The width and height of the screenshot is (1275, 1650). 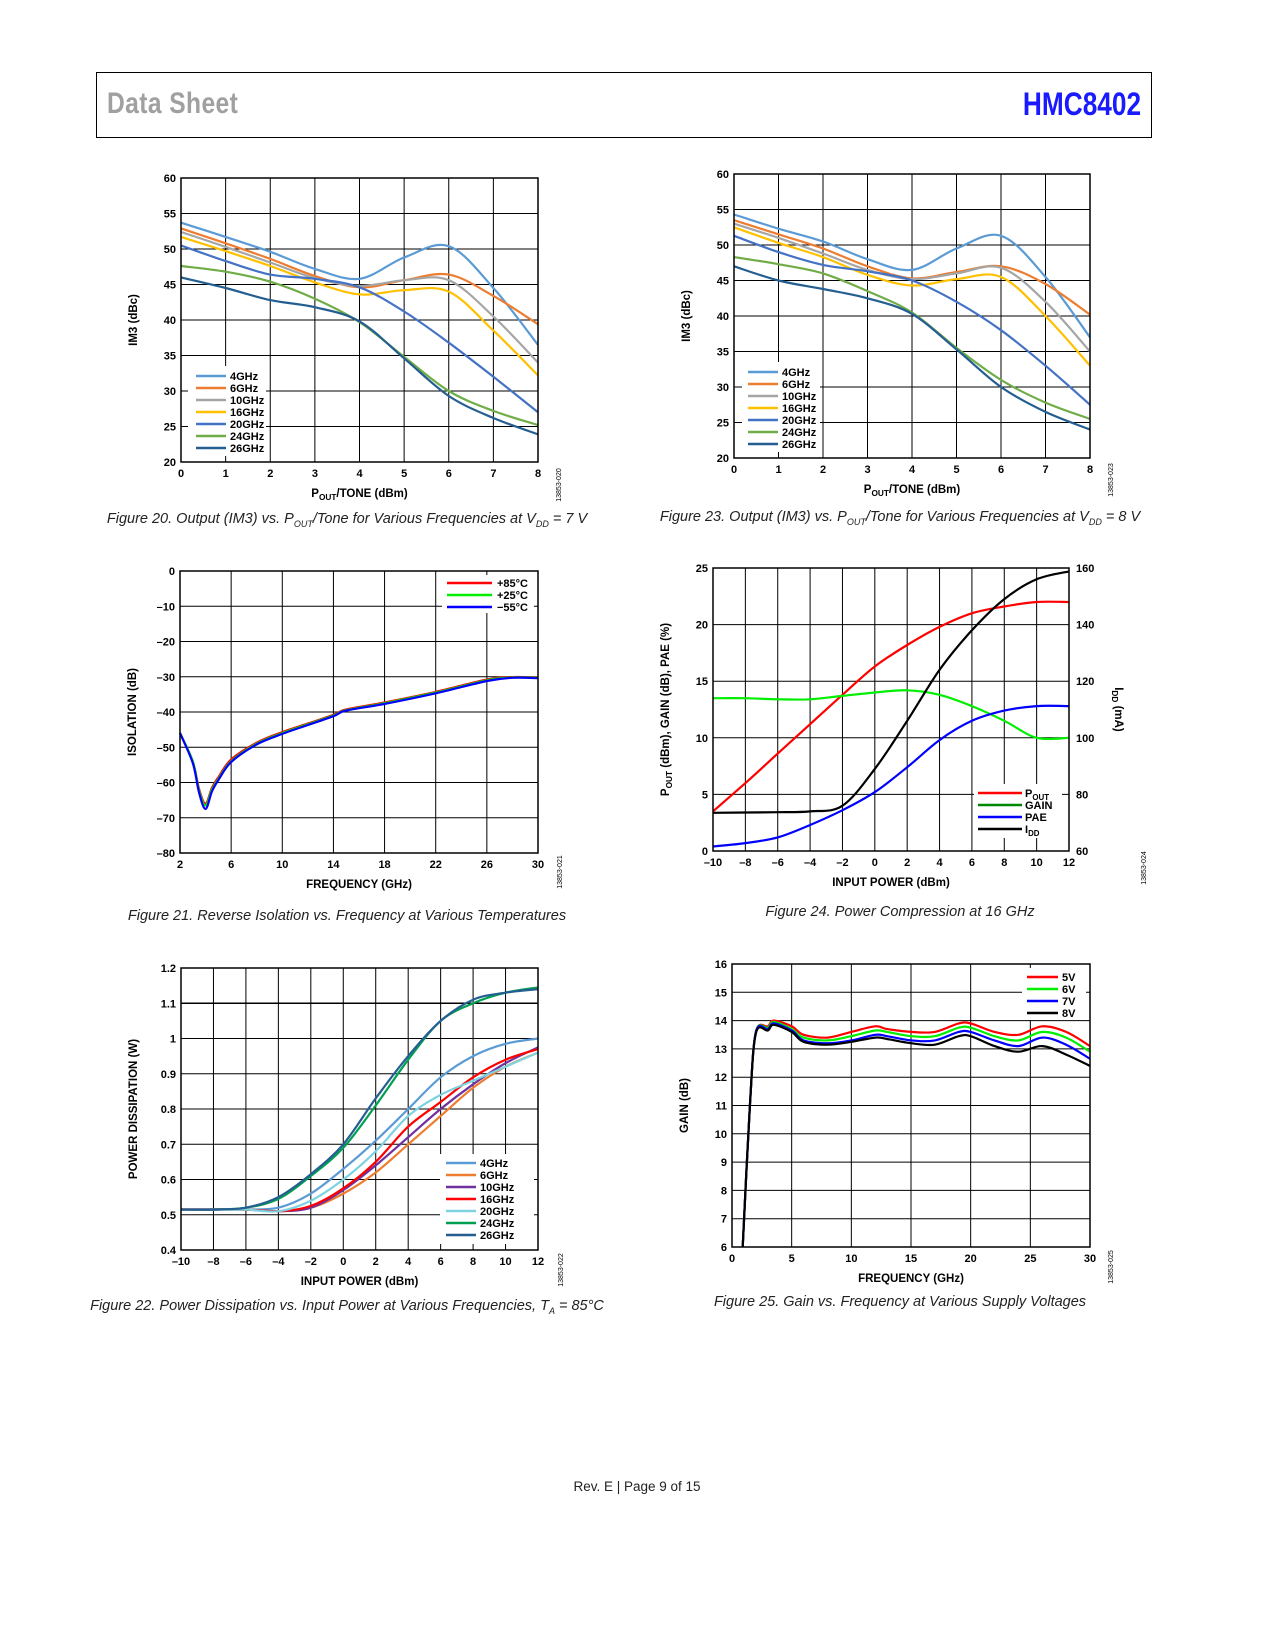 I want to click on figure-code: 13853-021, so click(x=560, y=872).